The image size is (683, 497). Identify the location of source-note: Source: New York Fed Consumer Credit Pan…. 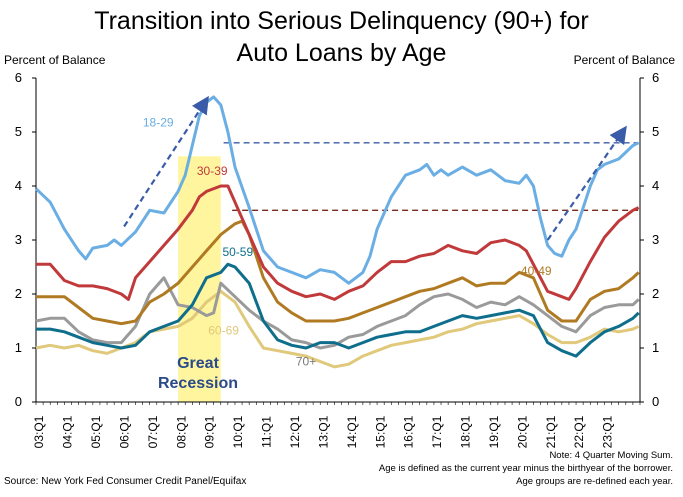
(125, 481).